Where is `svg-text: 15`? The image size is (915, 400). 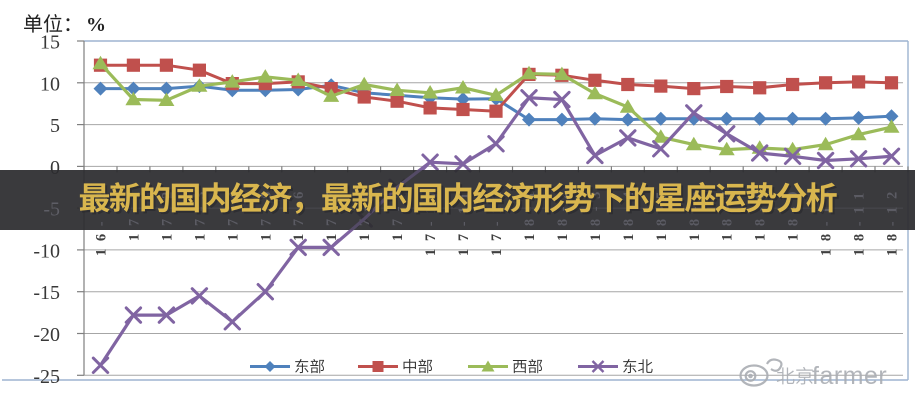
svg-text: 15 is located at coordinates (50, 43).